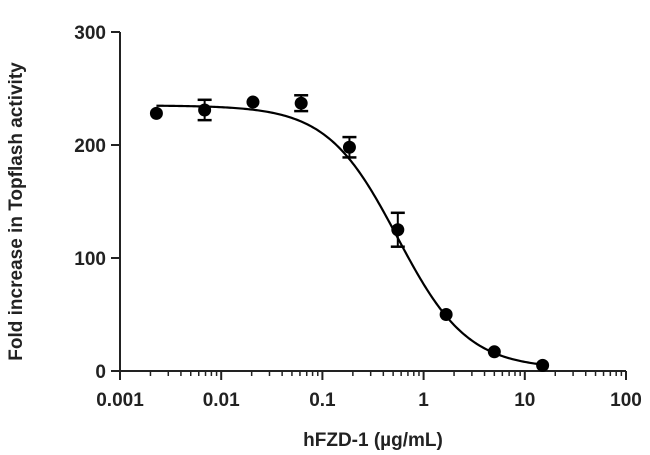 This screenshot has height=455, width=650. I want to click on y-tick-label: 200, so click(90, 146).